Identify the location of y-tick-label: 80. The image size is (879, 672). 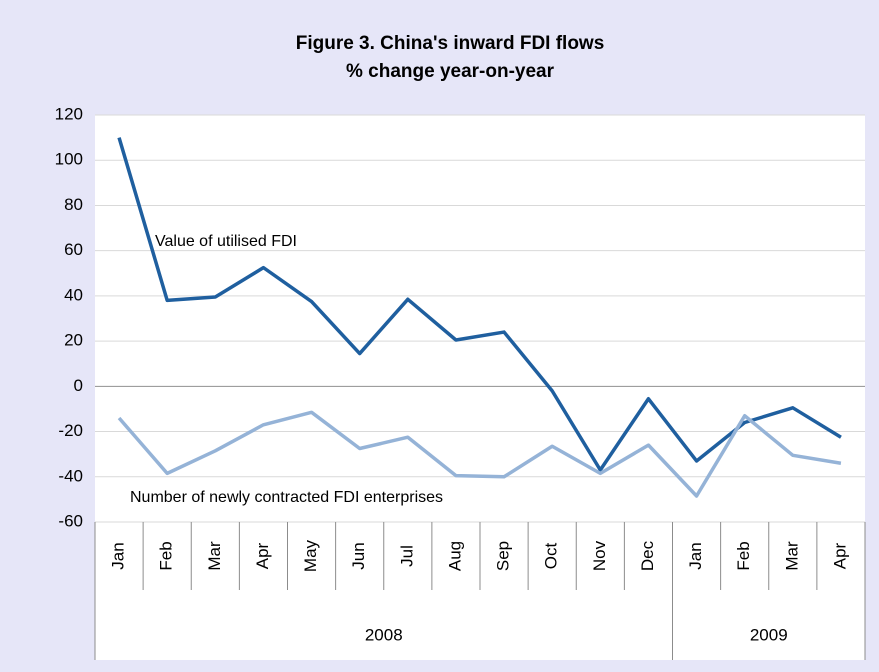
(73, 204).